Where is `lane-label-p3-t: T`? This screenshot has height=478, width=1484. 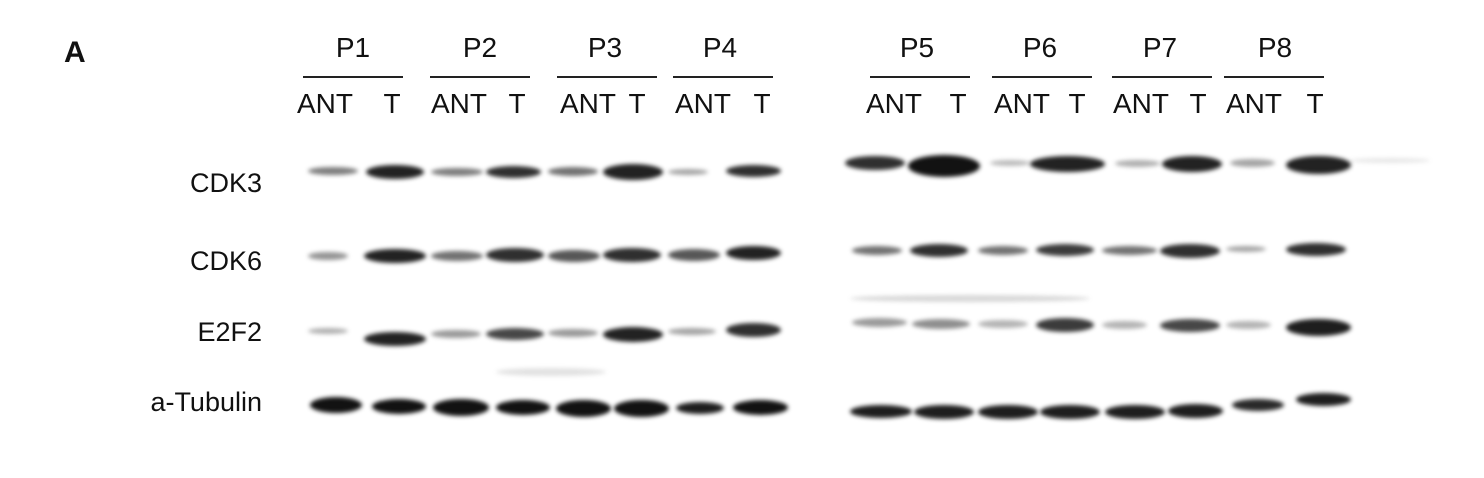 lane-label-p3-t: T is located at coordinates (637, 103).